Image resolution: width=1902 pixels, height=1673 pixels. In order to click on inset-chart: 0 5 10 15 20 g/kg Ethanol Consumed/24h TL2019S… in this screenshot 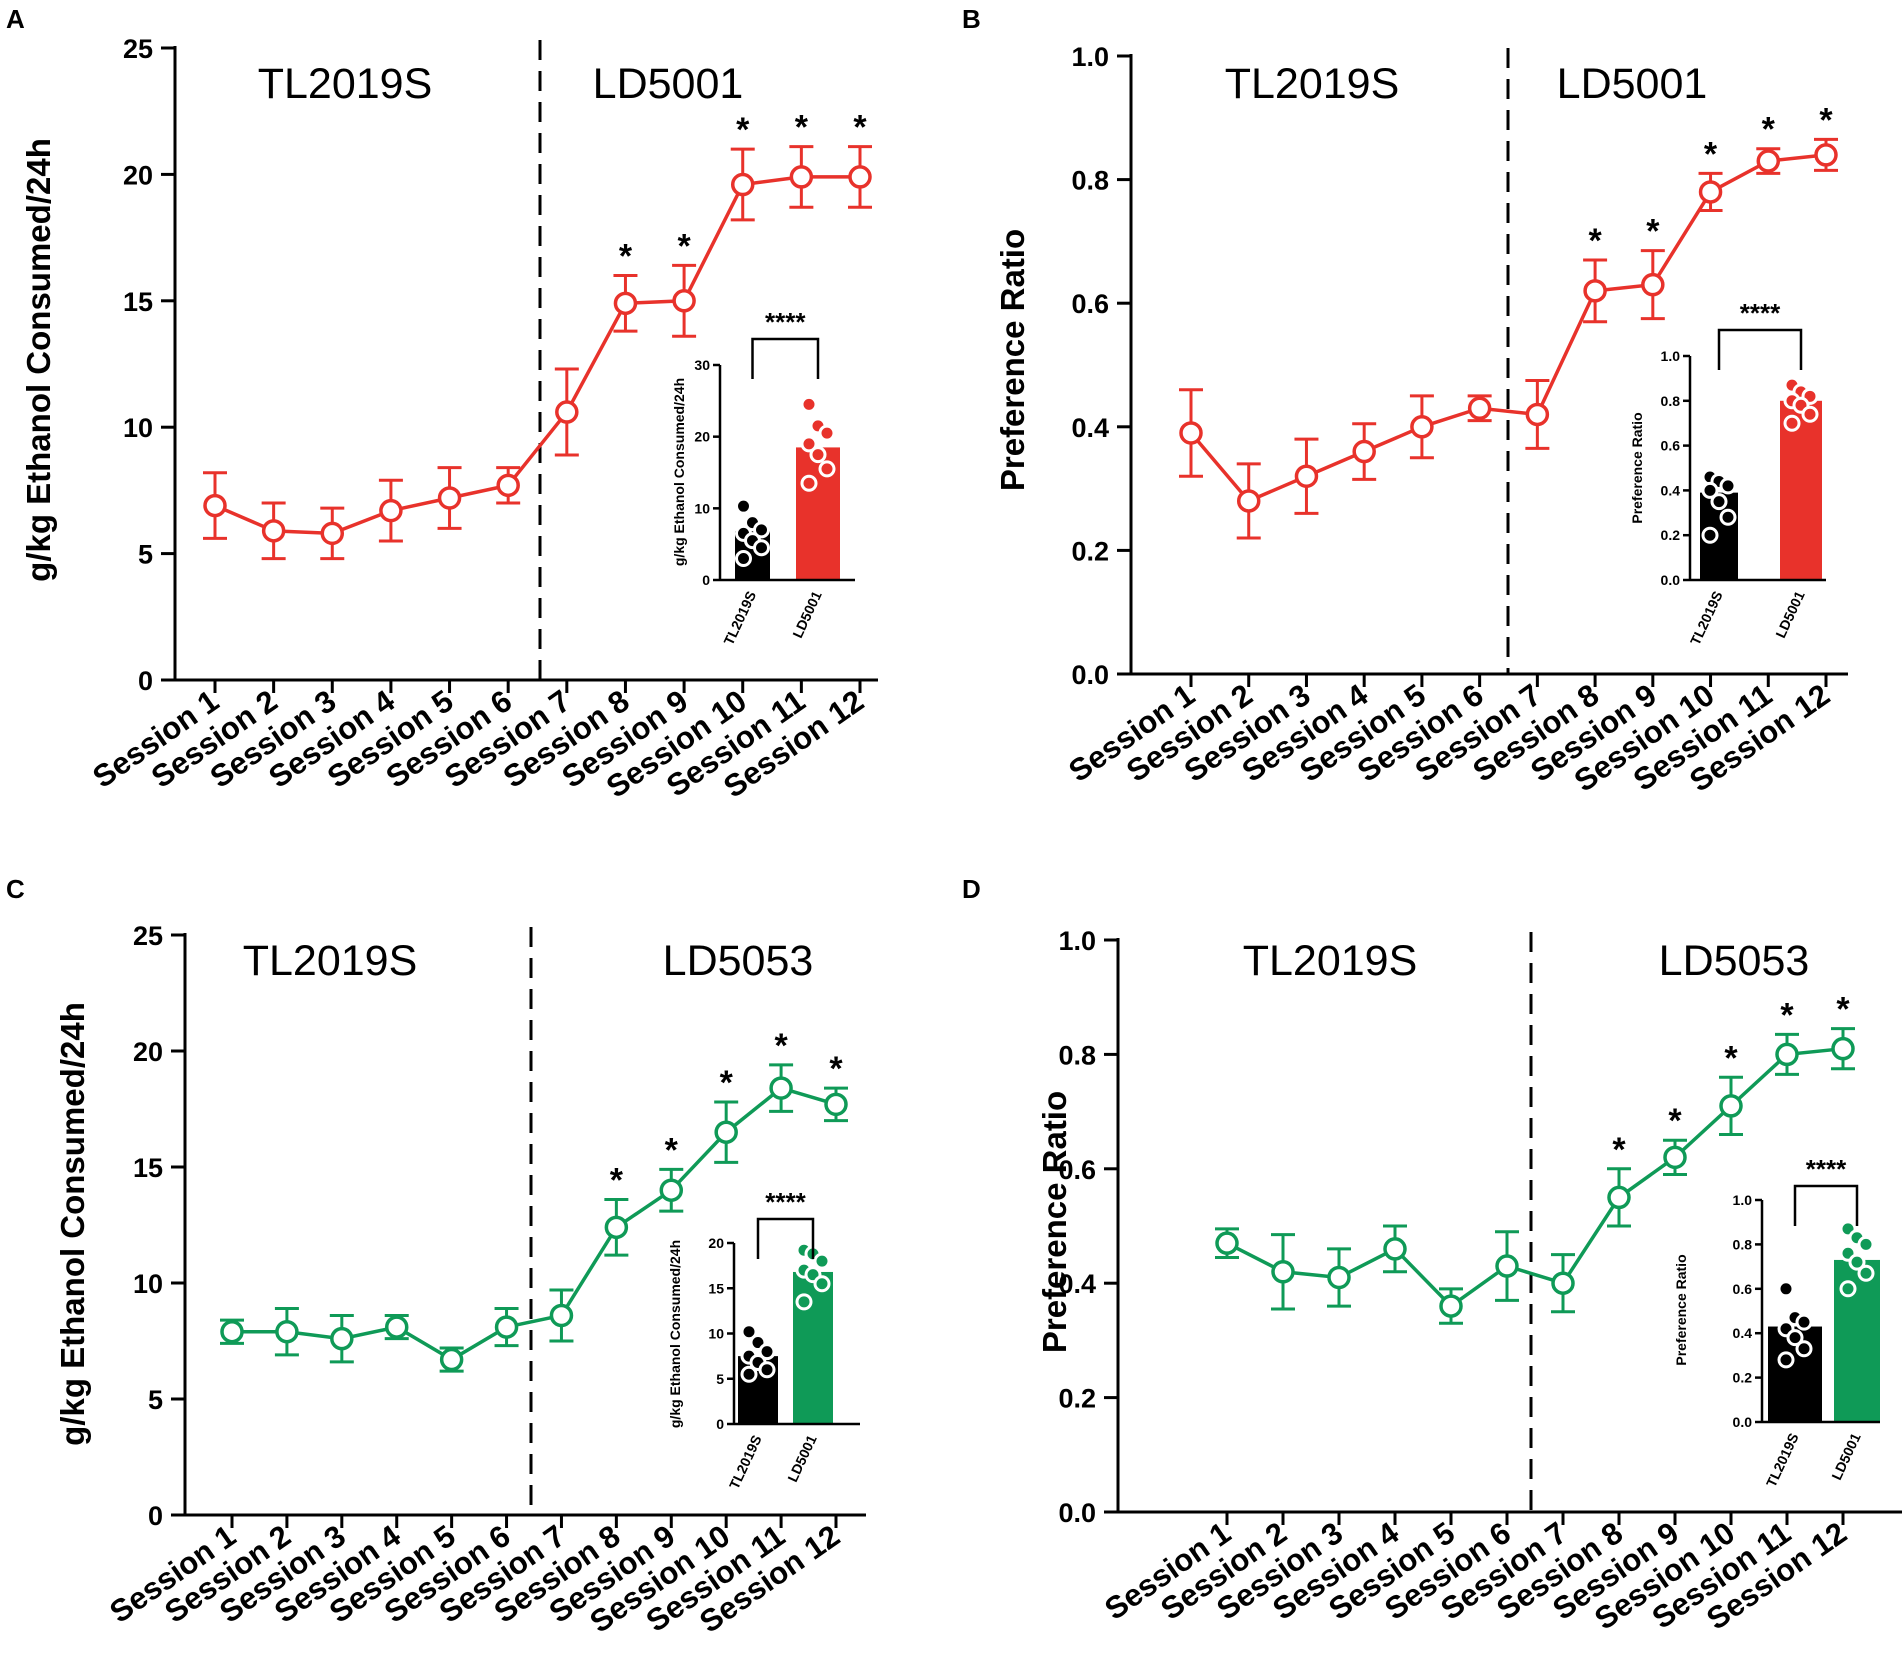, I will do `click(763, 1339)`.